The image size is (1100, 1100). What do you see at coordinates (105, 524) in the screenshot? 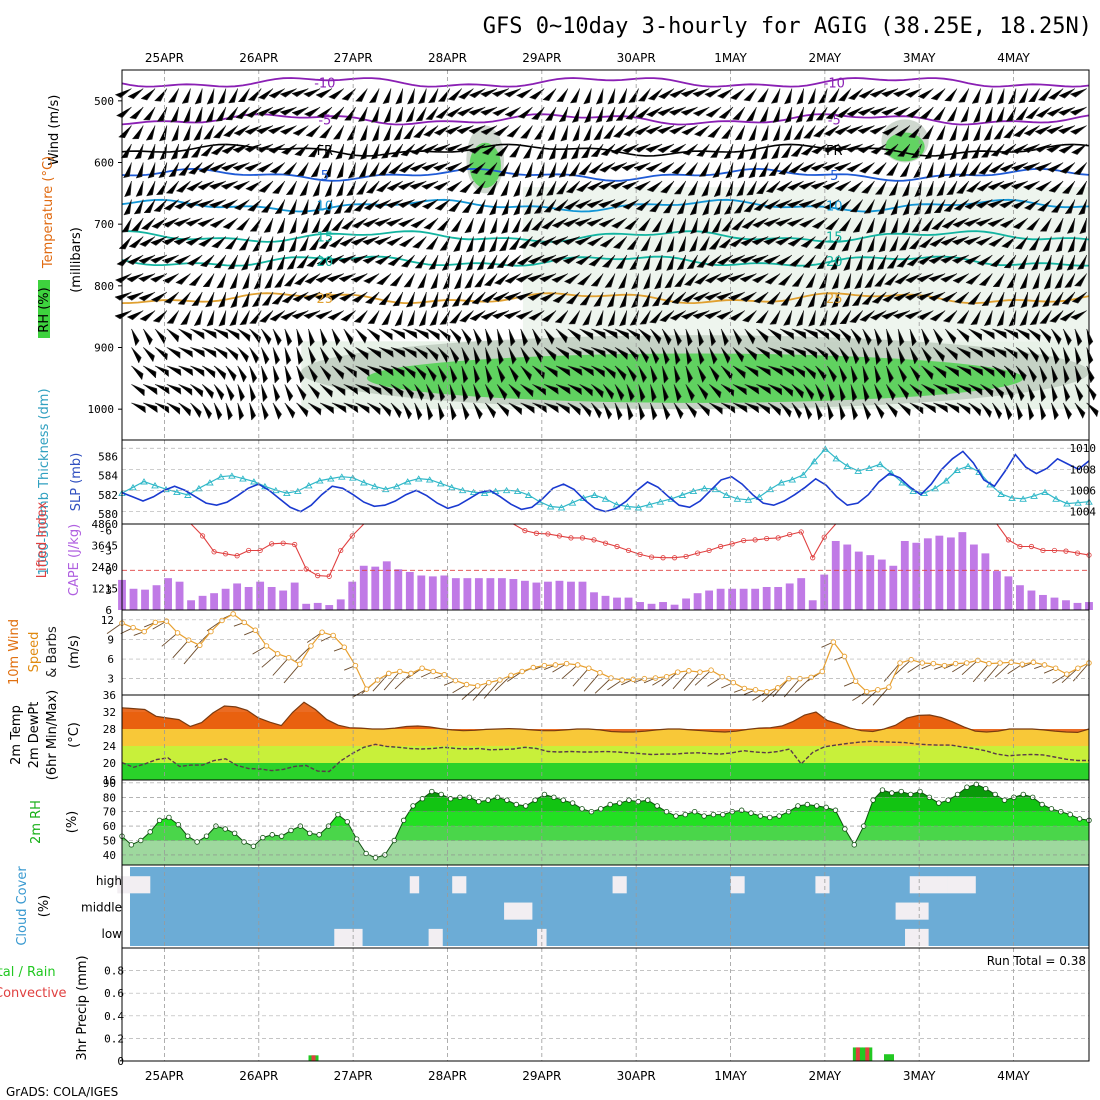
I see `cape-tick-label: 4860` at bounding box center [105, 524].